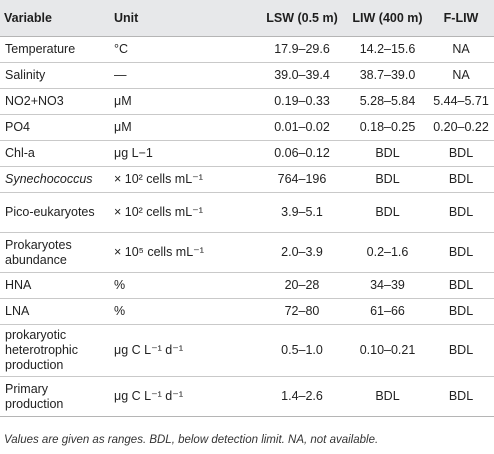 This screenshot has width=494, height=454. I want to click on cell-liw: 14.2–15.6, so click(387, 49).